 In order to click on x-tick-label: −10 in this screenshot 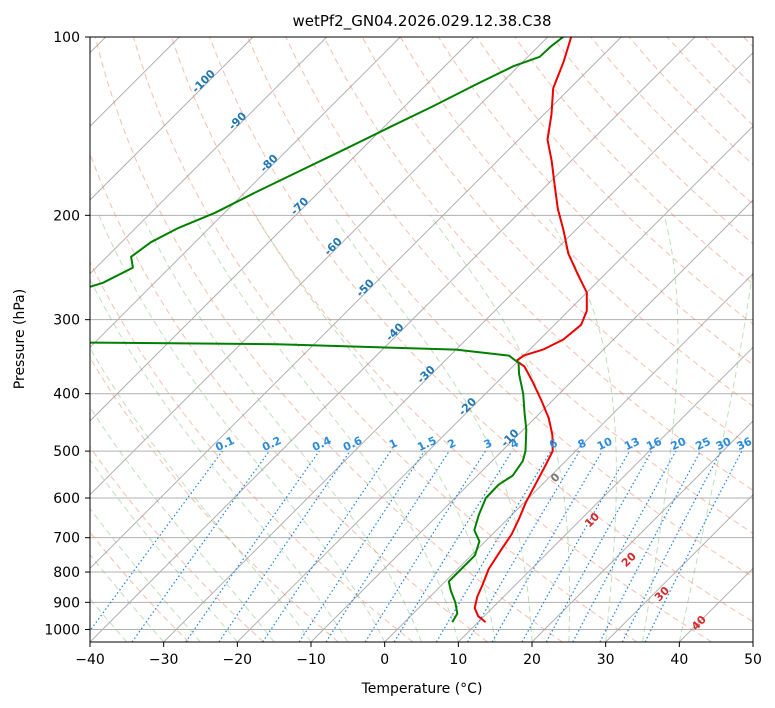, I will do `click(311, 660)`.